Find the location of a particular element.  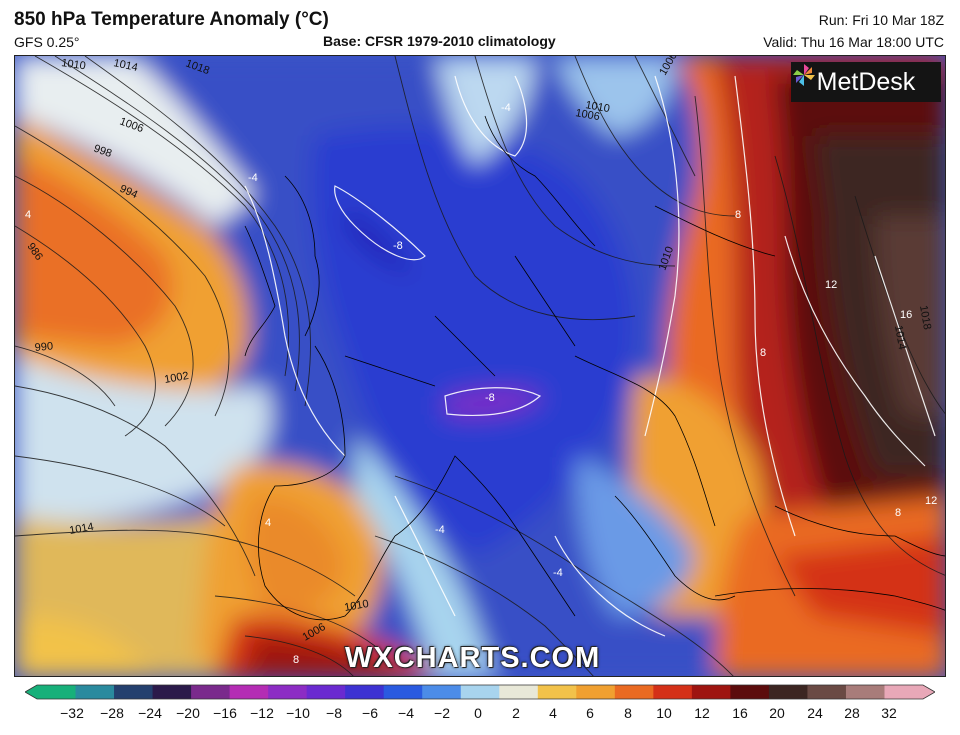

run-time-label: Run: Fri 10 Mar 18Z is located at coordinates (881, 20).